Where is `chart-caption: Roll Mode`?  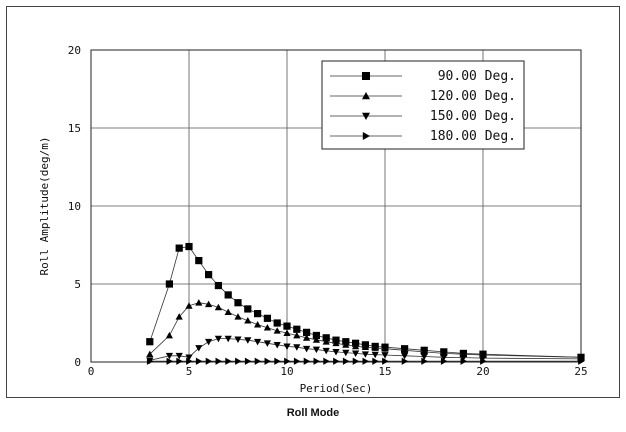
chart-caption: Roll Mode is located at coordinates (313, 413).